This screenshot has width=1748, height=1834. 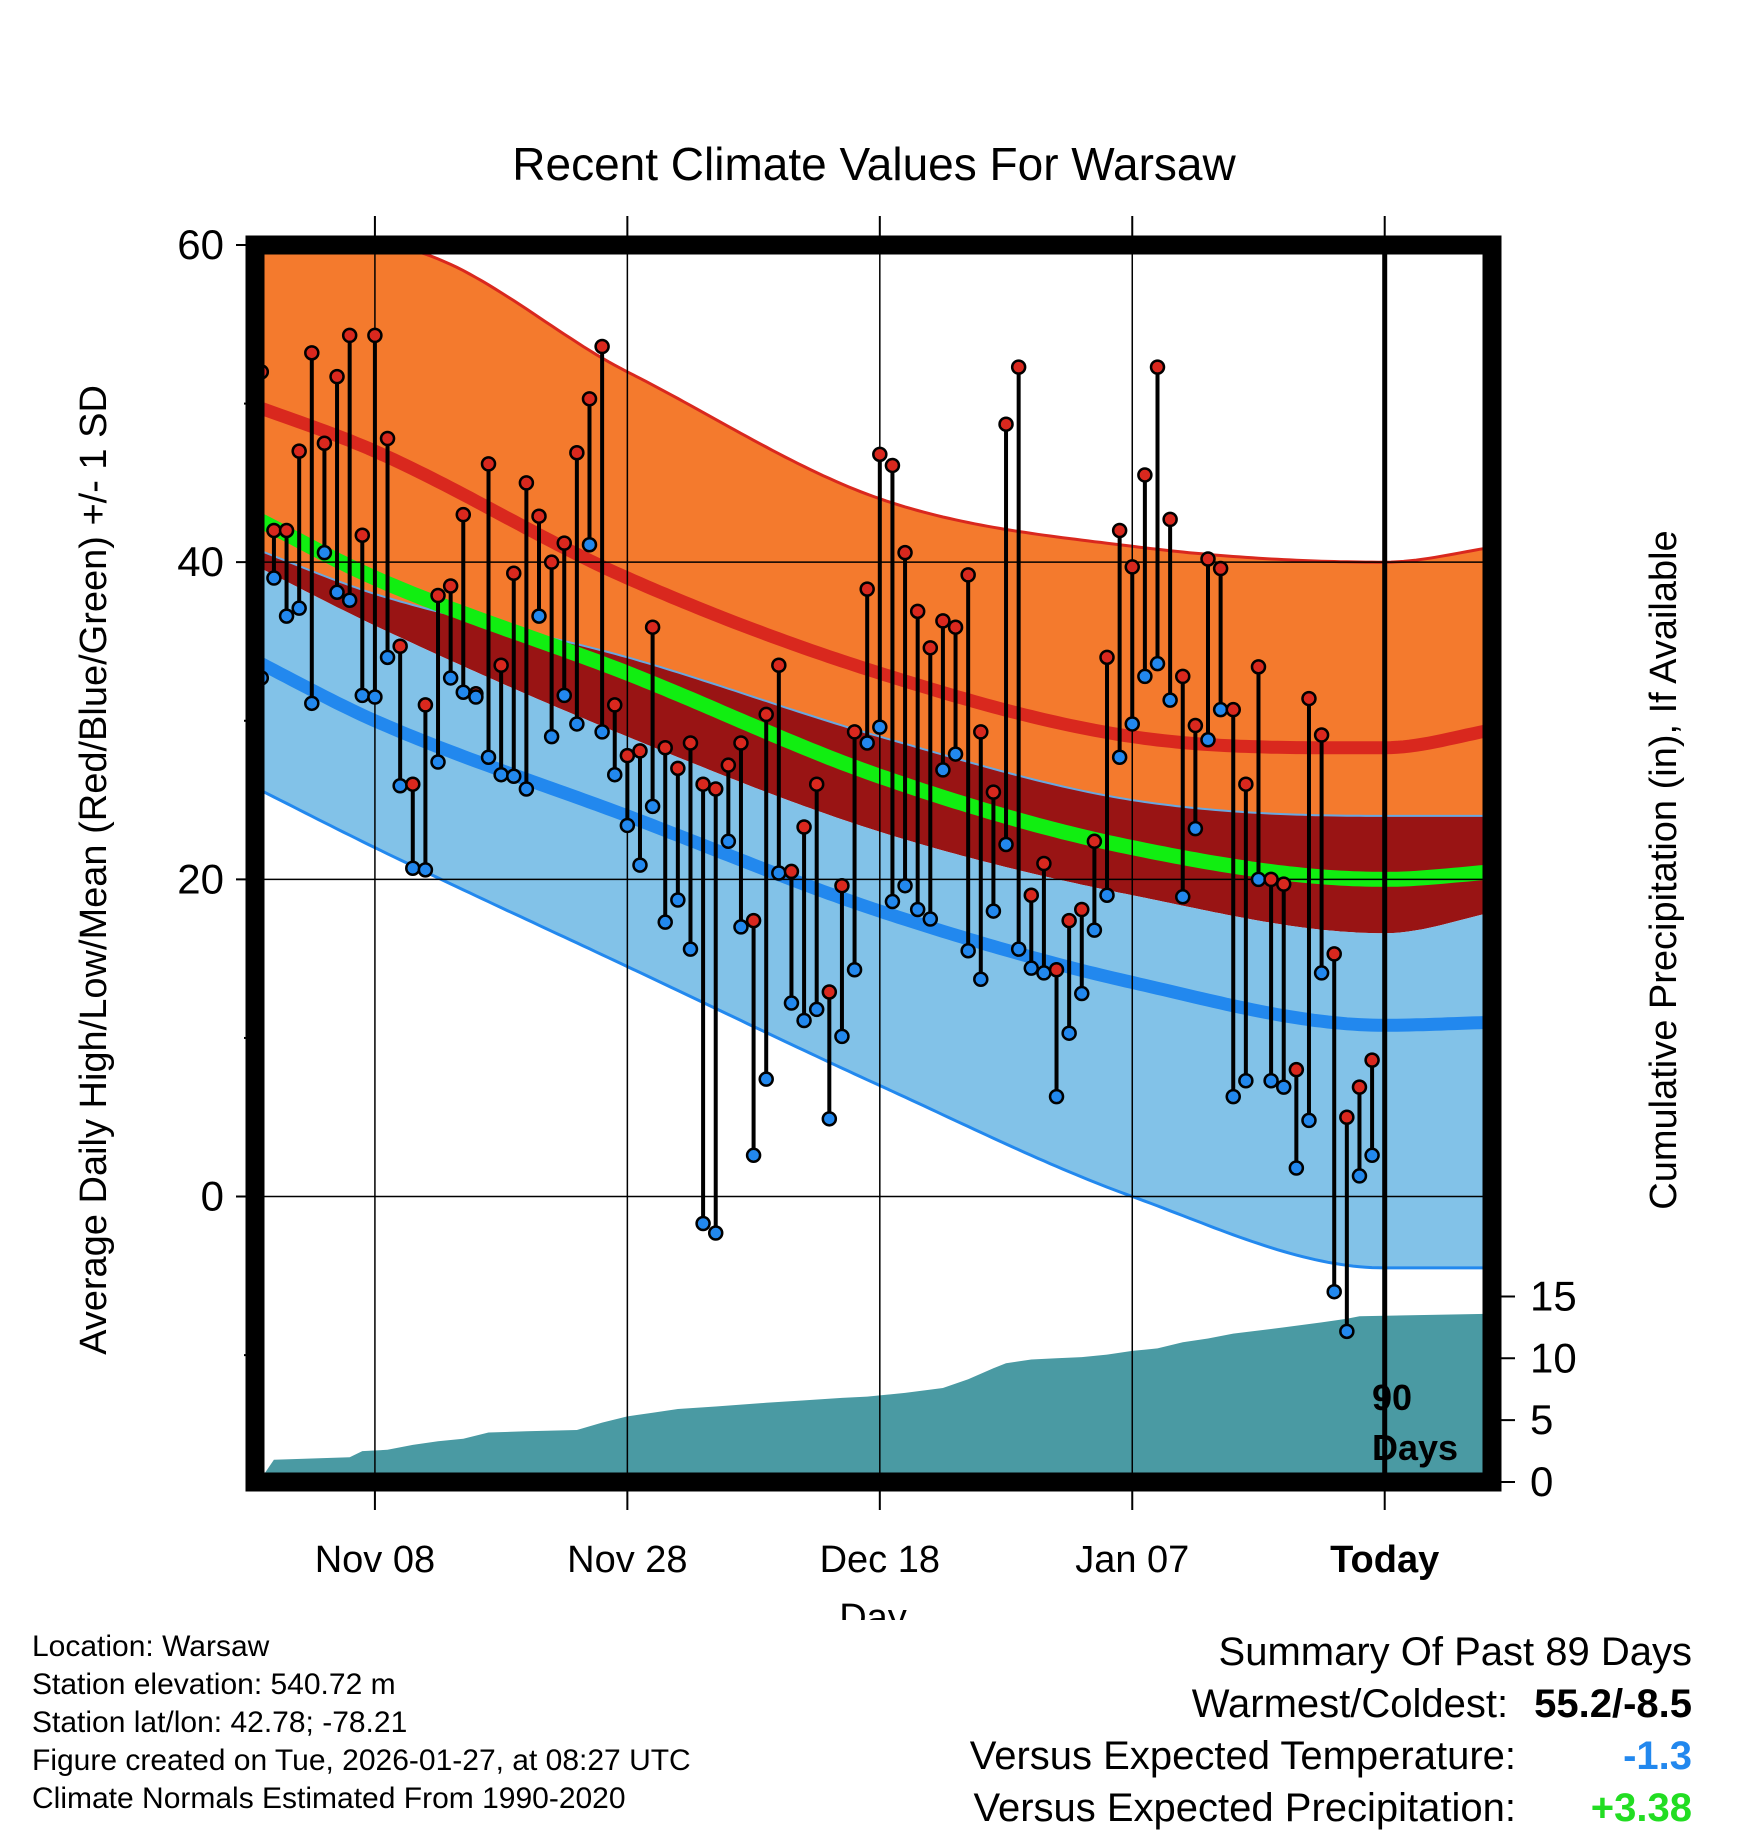 What do you see at coordinates (375, 1560) in the screenshot?
I see `x-tick-label: Nov 08` at bounding box center [375, 1560].